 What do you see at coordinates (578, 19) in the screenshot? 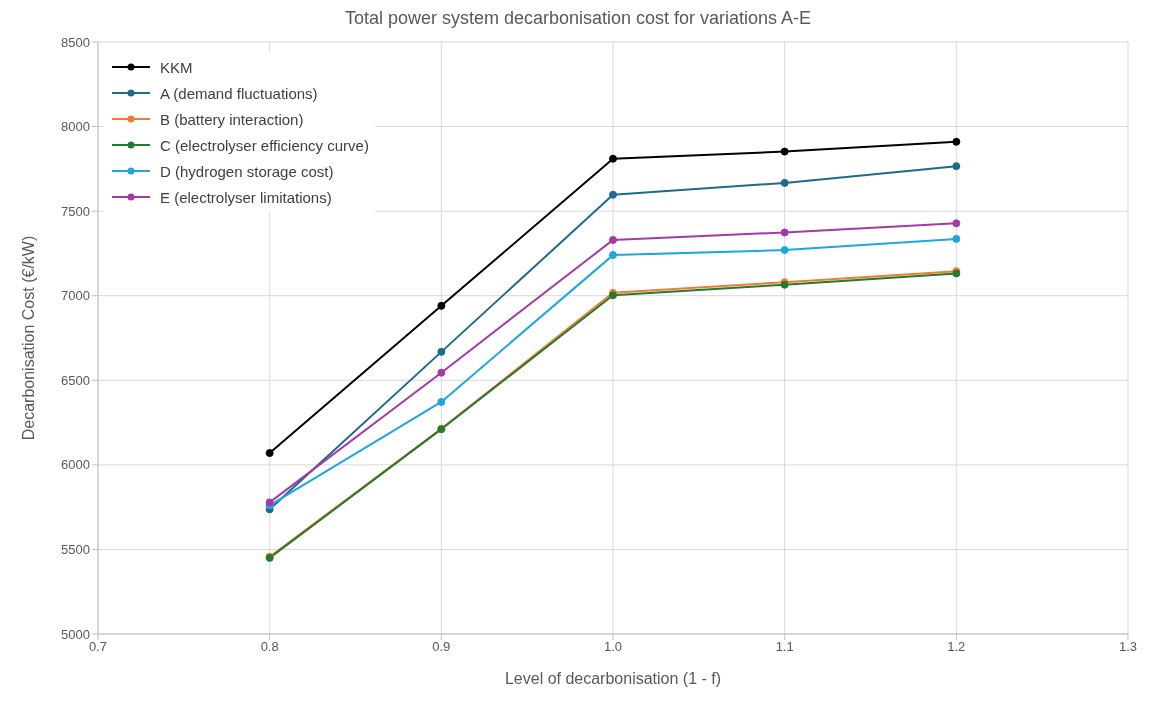
I see `chart-title: Total power system decarbonisation cost for variations A-E` at bounding box center [578, 19].